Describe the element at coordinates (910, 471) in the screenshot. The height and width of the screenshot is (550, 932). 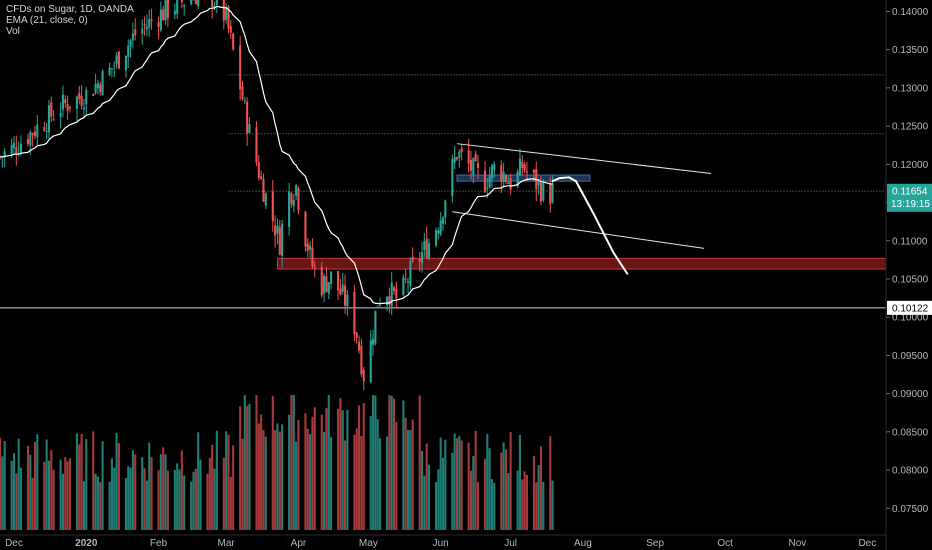
I see `price-tick-label-12: 0.08000` at that location.